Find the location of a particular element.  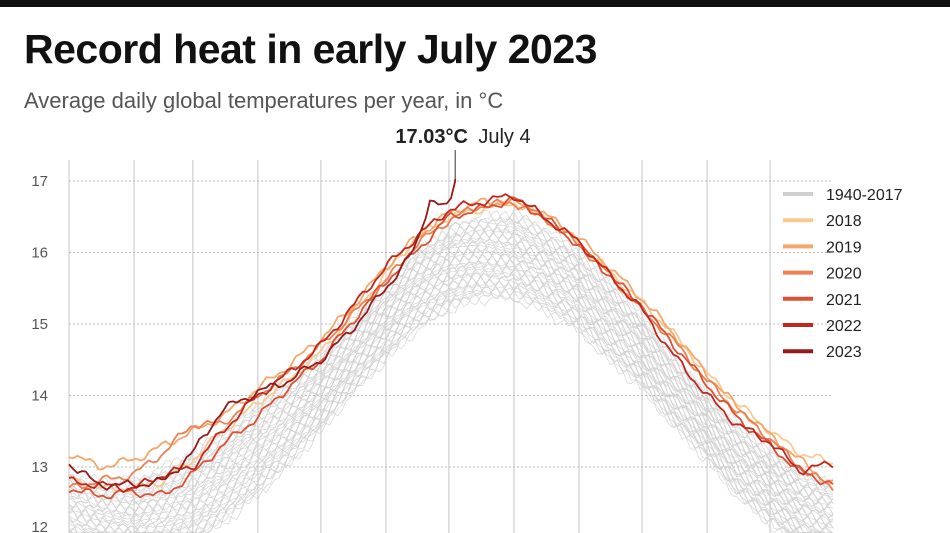

legend-label: 2022 is located at coordinates (844, 326).